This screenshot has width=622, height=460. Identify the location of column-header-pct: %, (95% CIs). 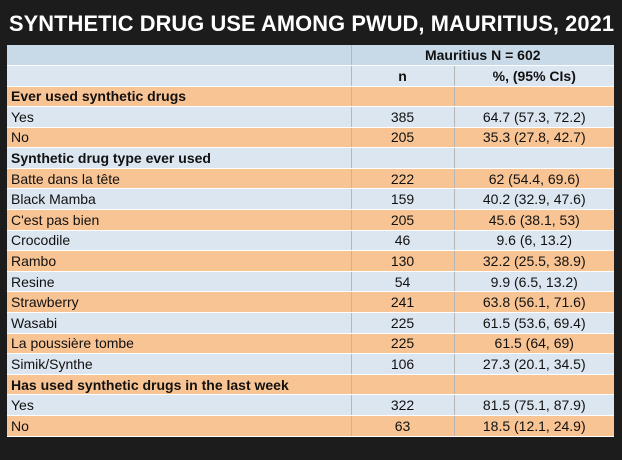
(534, 76).